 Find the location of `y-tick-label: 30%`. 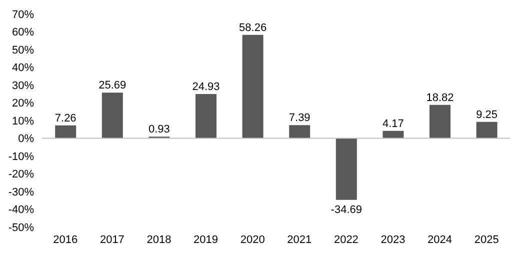

y-tick-label: 30% is located at coordinates (23, 86).